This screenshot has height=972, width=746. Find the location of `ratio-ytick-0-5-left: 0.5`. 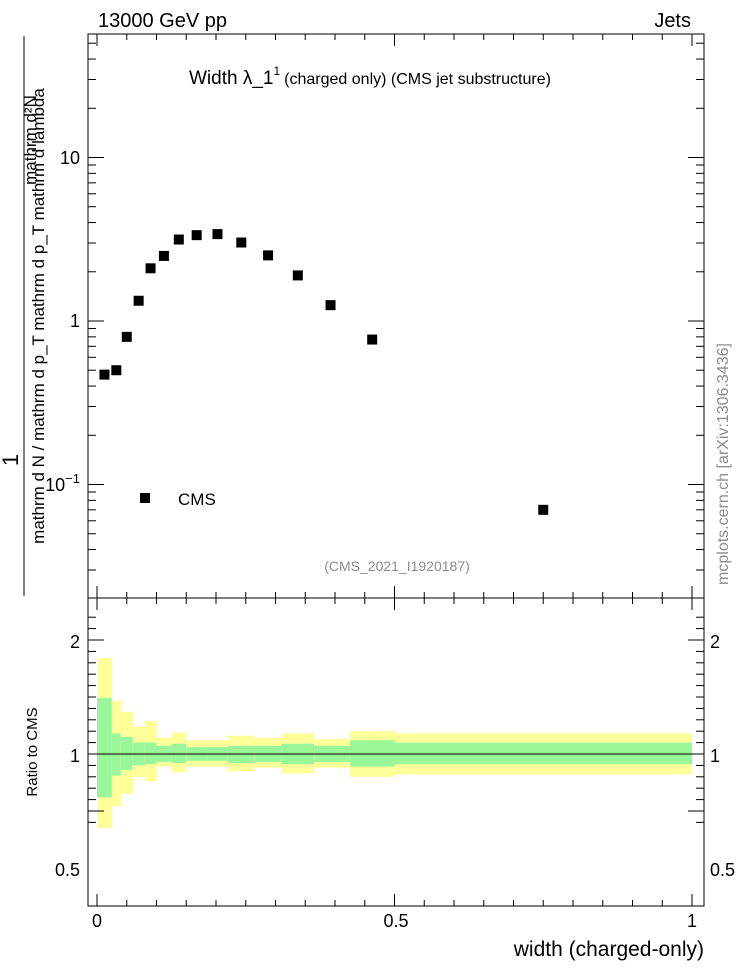

ratio-ytick-0-5-left: 0.5 is located at coordinates (67, 870).